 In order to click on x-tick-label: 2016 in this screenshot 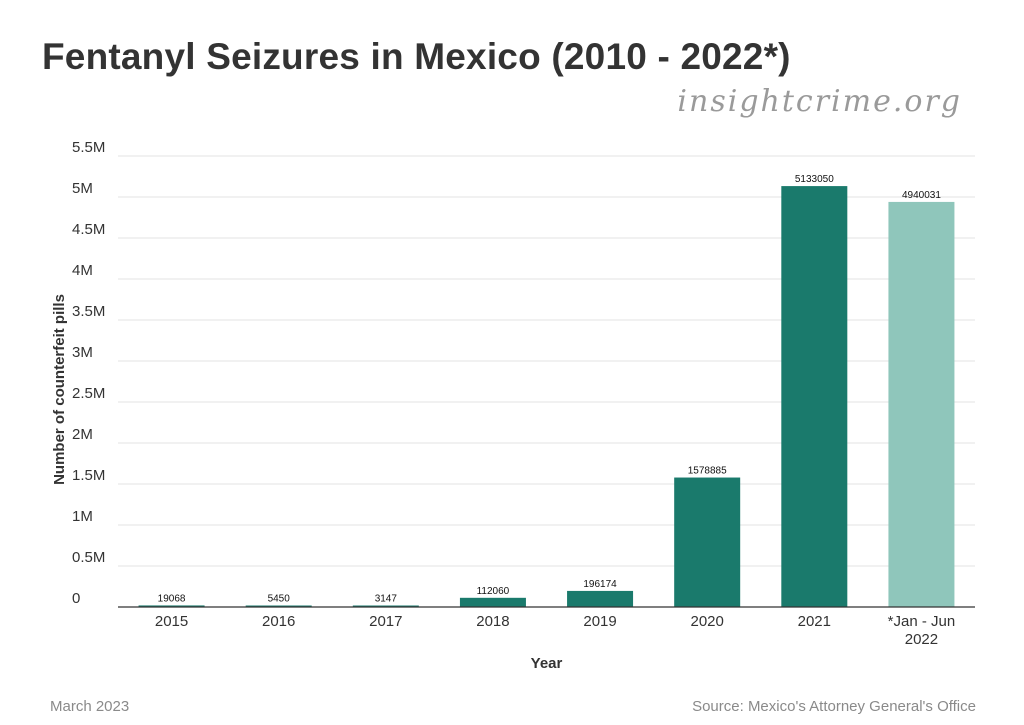, I will do `click(278, 621)`.